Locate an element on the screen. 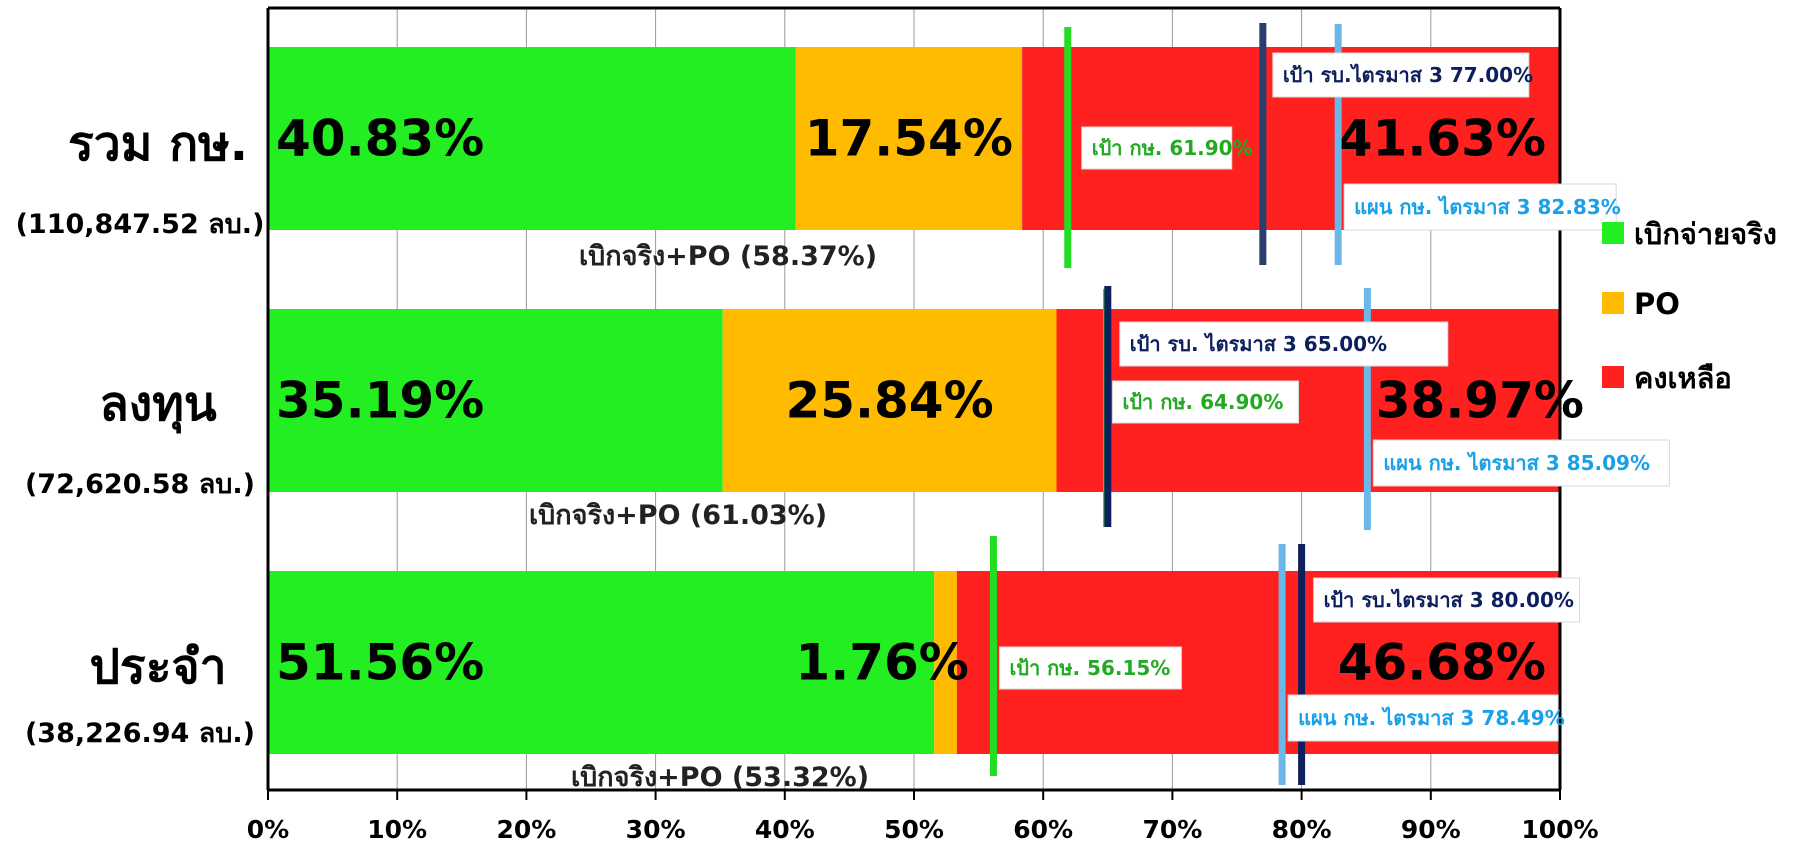 The image size is (1806, 846). category-name: ลงทุน is located at coordinates (157, 405).